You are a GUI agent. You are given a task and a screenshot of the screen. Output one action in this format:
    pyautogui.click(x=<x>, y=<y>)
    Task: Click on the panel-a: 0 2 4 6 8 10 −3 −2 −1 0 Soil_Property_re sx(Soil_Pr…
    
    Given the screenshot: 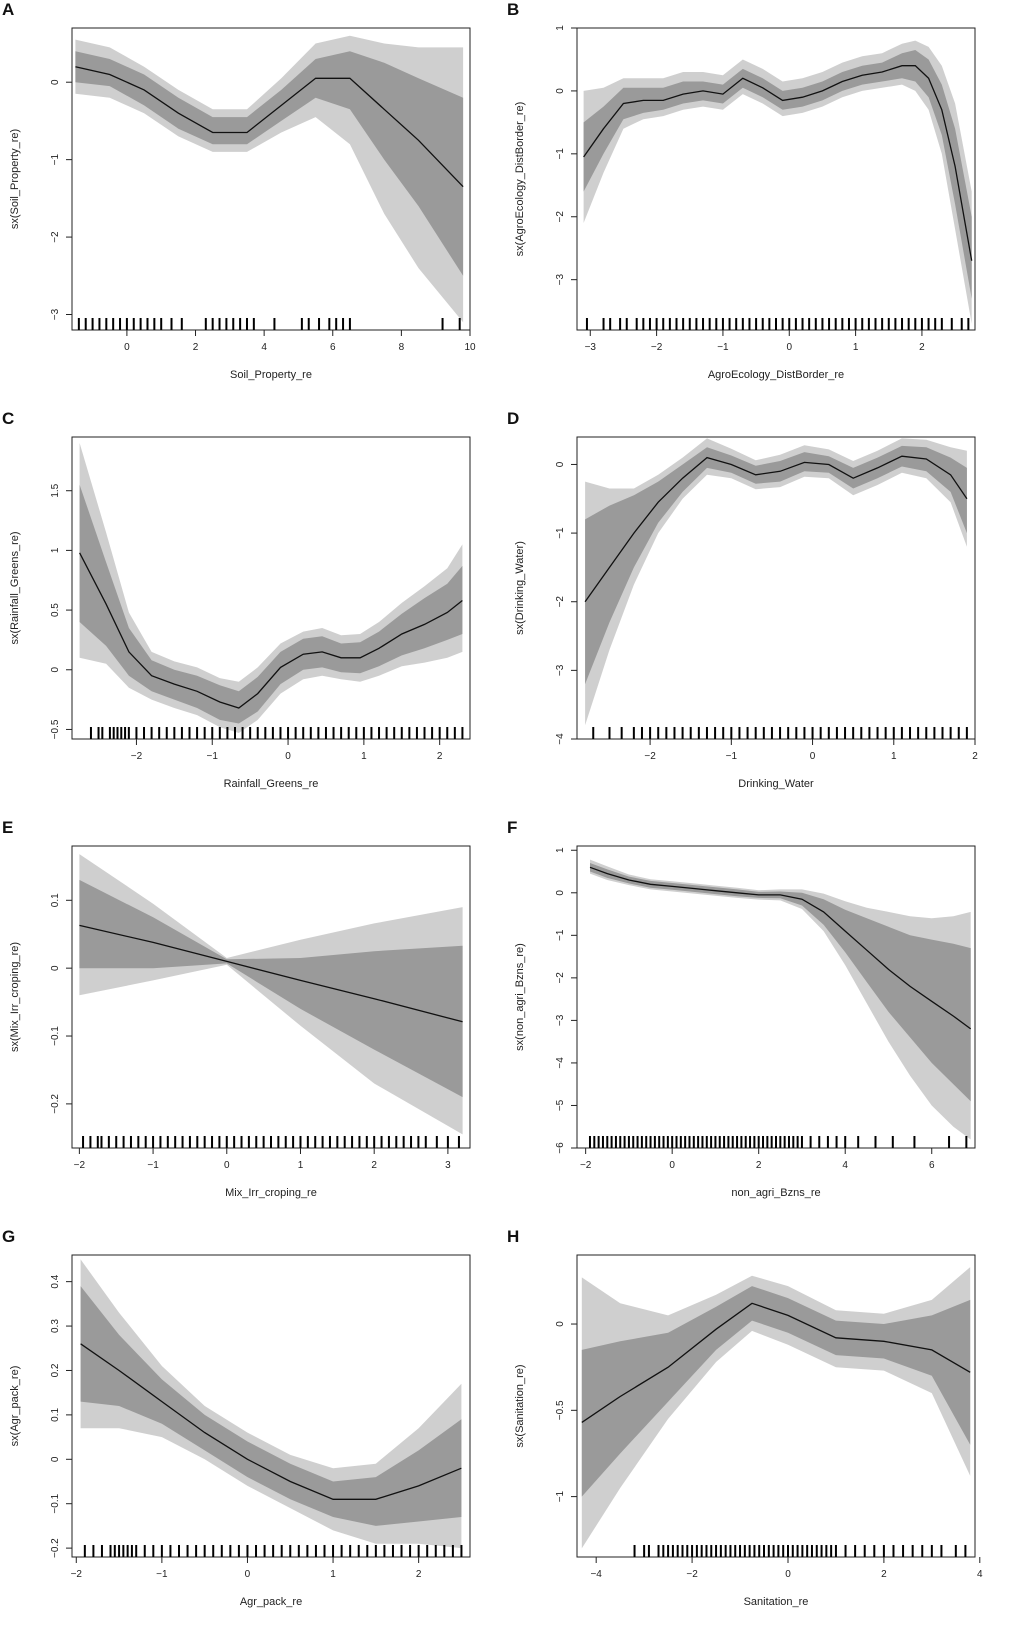 What is the action you would take?
    pyautogui.click(x=252, y=204)
    